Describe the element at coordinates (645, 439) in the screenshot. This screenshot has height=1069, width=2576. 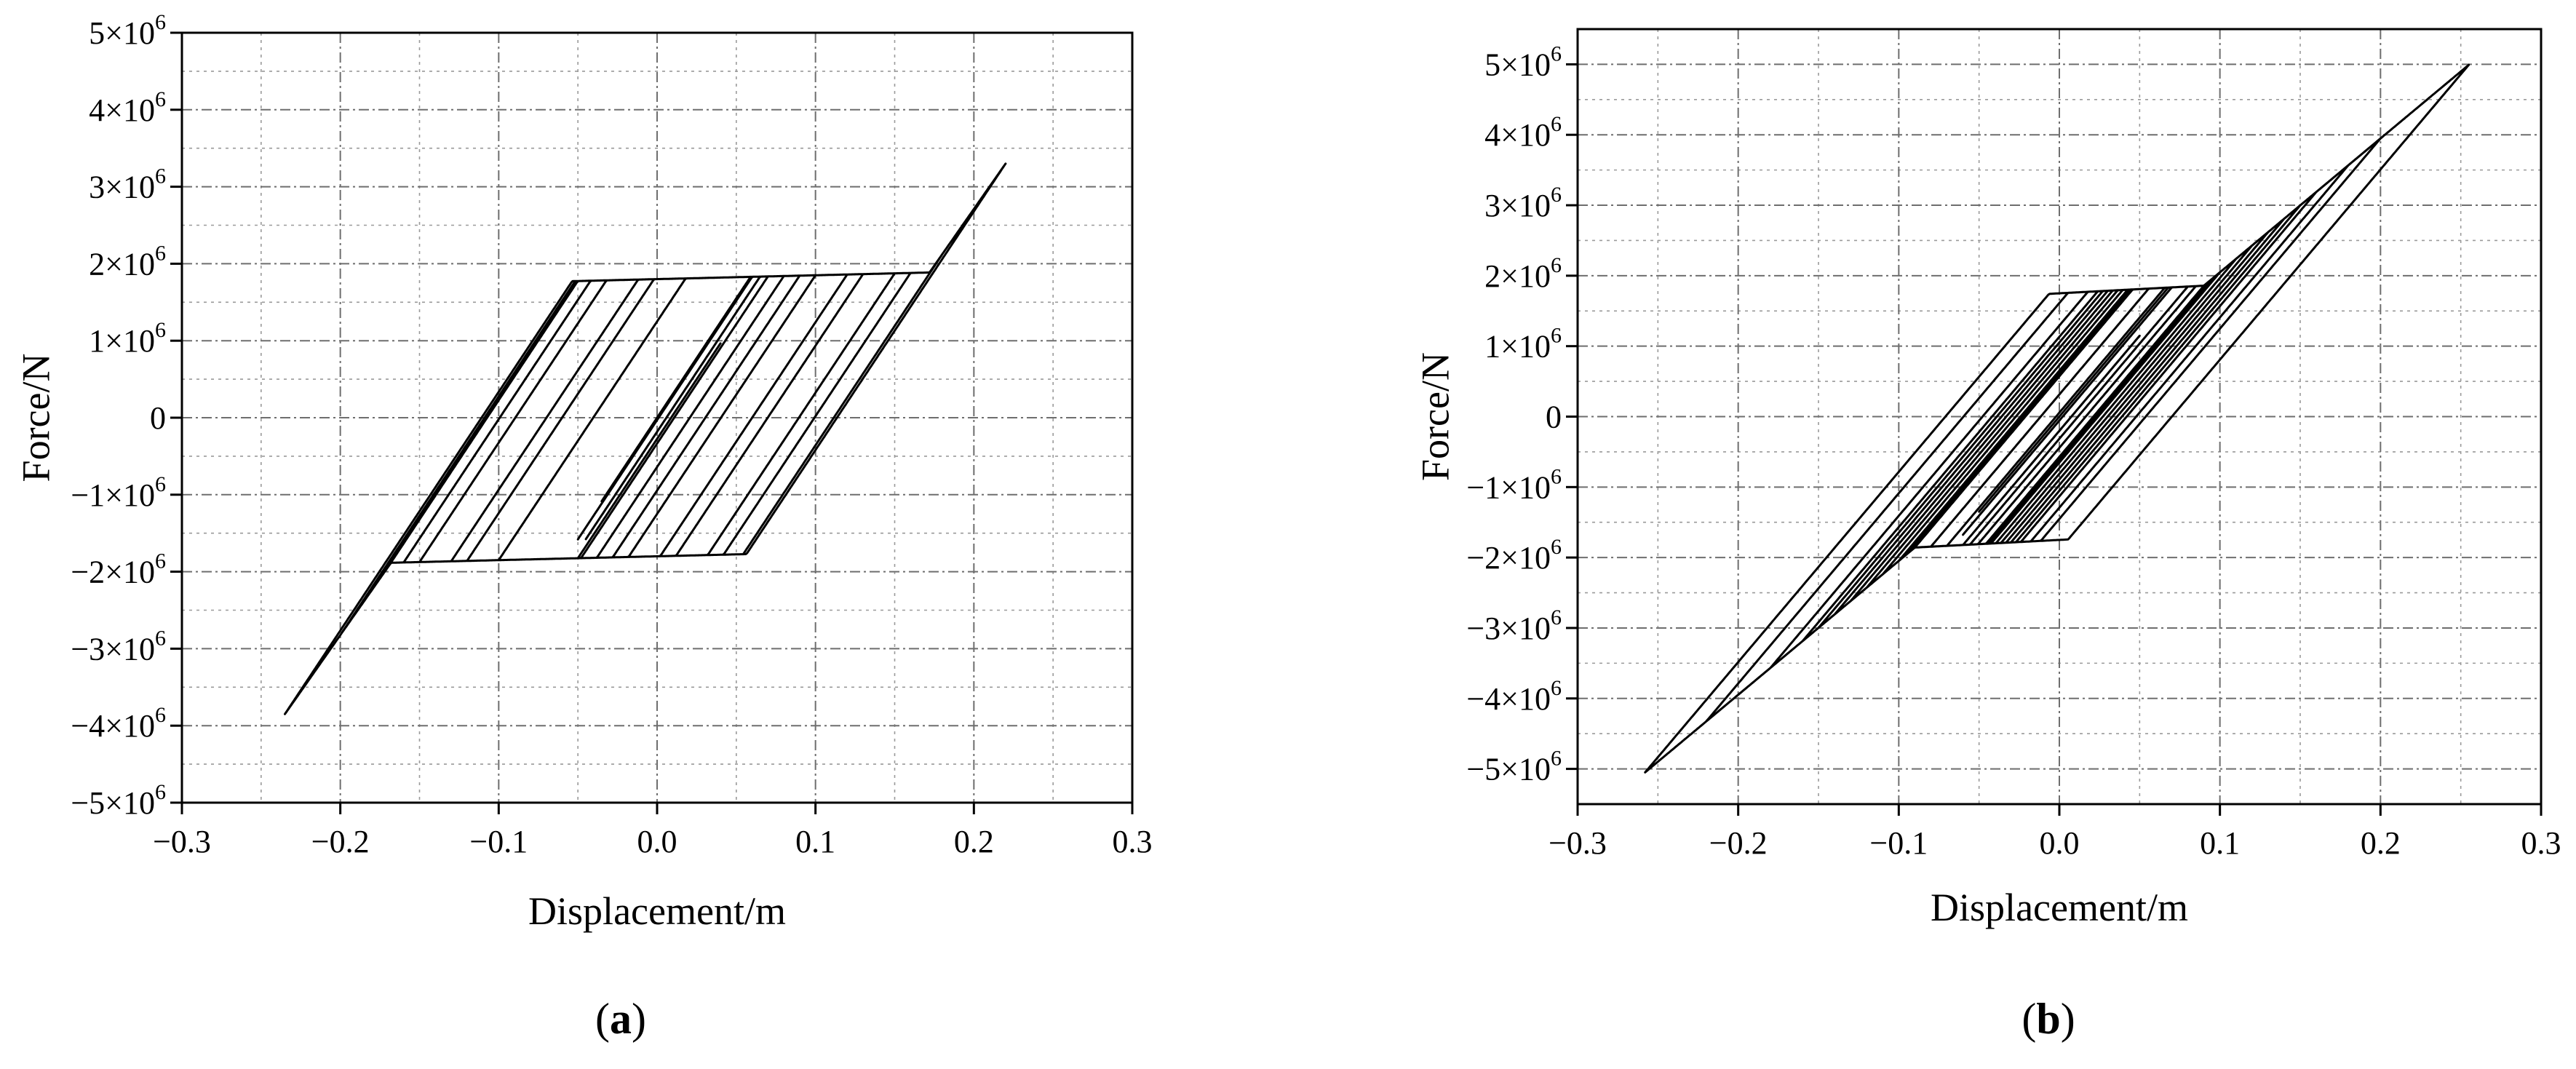
I see `hysteresis-curve` at that location.